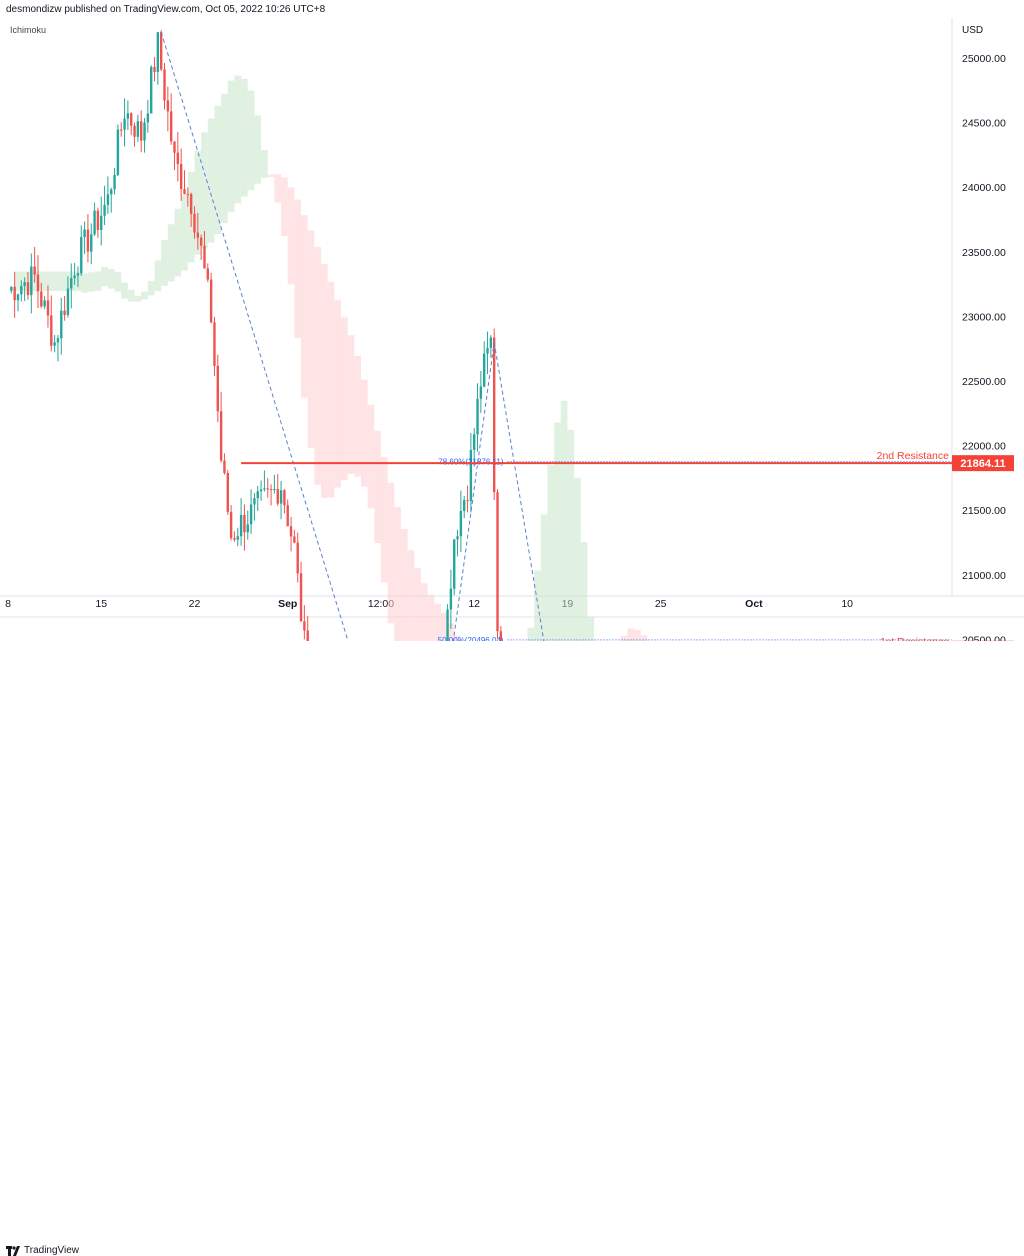 The height and width of the screenshot is (1256, 1024). What do you see at coordinates (754, 604) in the screenshot?
I see `x-tick-label: Oct` at bounding box center [754, 604].